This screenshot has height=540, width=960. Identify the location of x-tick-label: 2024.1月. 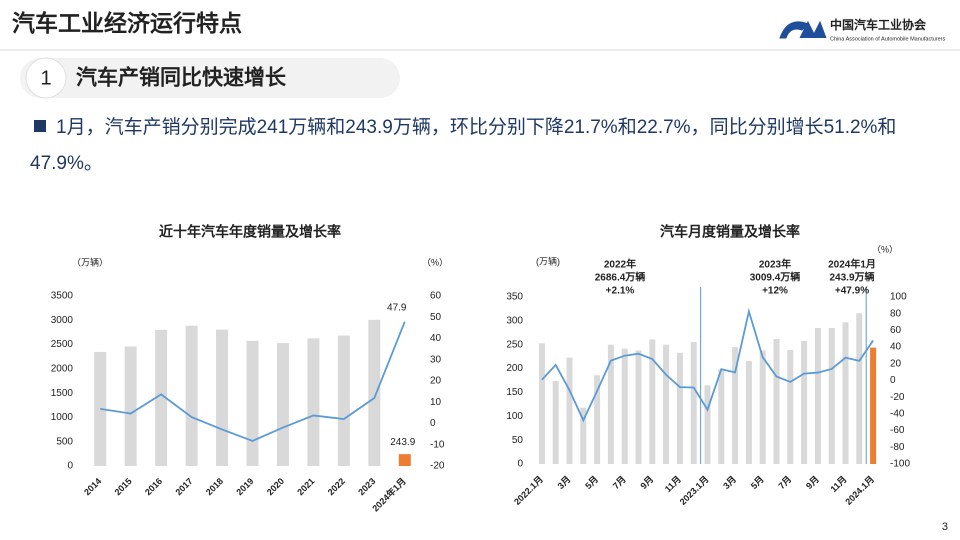
(859, 490).